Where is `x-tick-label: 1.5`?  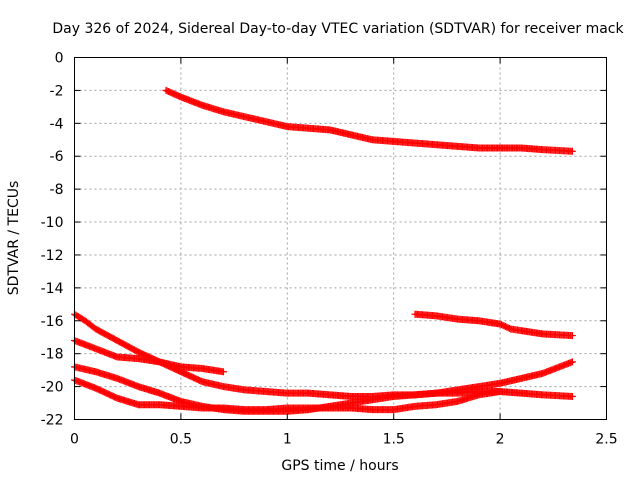
x-tick-label: 1.5 is located at coordinates (394, 440).